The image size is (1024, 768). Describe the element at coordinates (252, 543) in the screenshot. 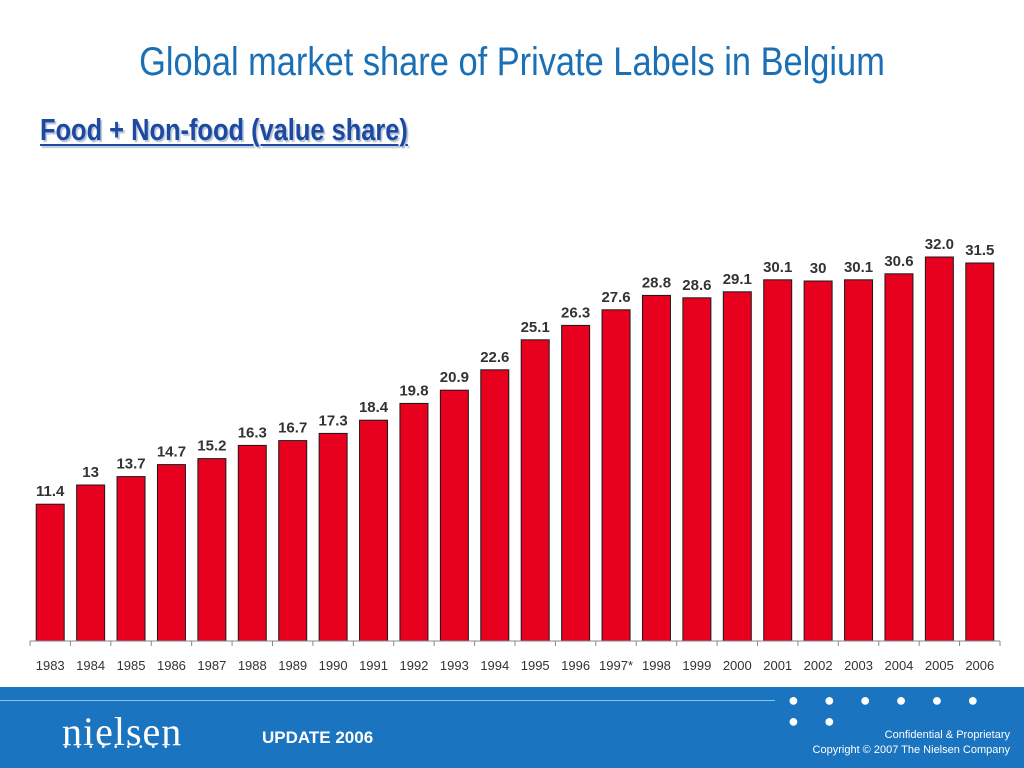

I see `bar-1988` at that location.